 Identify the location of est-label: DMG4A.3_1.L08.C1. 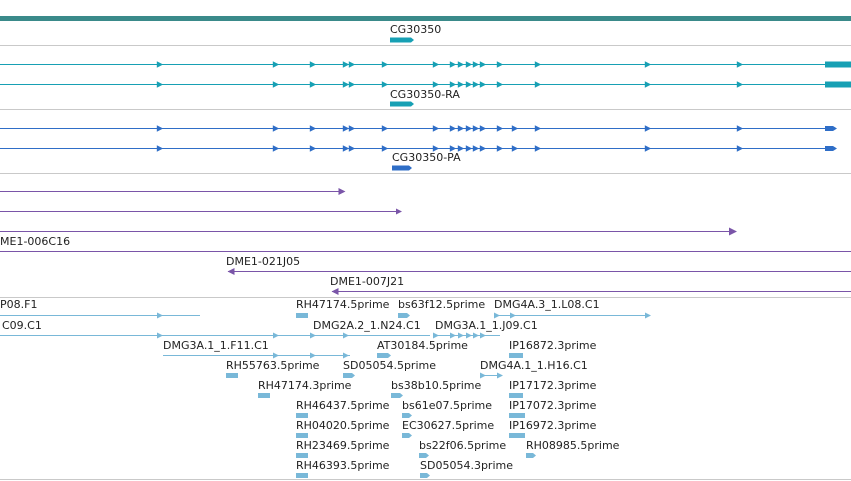
(547, 304).